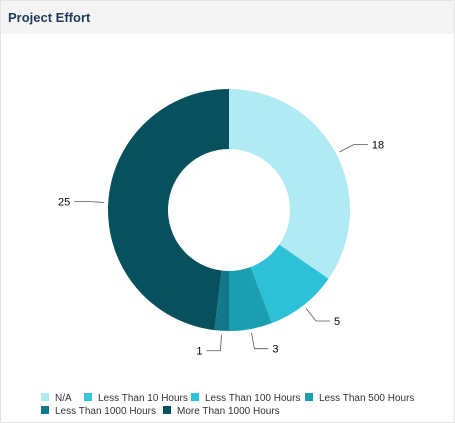 The height and width of the screenshot is (423, 455). I want to click on legend-item: Less Than 100 Hours, so click(245, 398).